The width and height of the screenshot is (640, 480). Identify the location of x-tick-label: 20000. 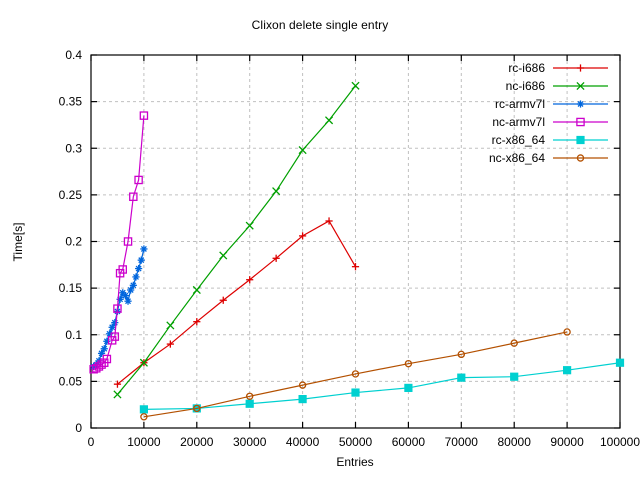
(197, 442).